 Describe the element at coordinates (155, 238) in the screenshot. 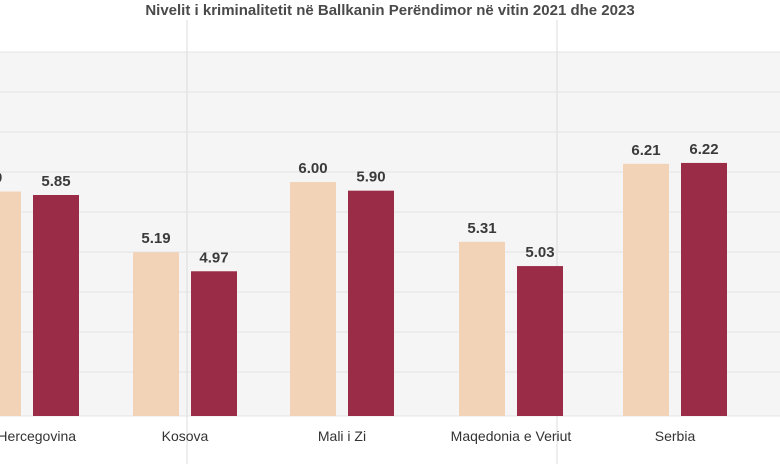

I see `bar-value-label: 5.19` at that location.